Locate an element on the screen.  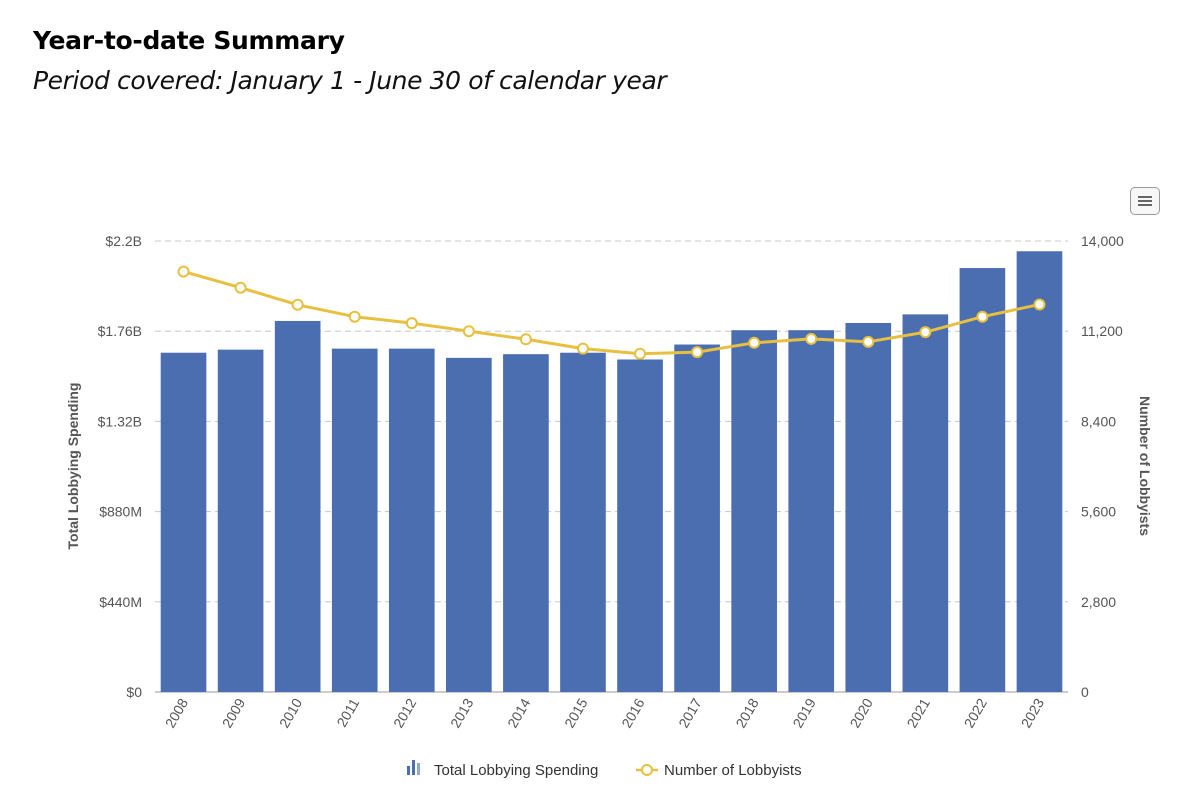
legend-marker-icon is located at coordinates (647, 770).